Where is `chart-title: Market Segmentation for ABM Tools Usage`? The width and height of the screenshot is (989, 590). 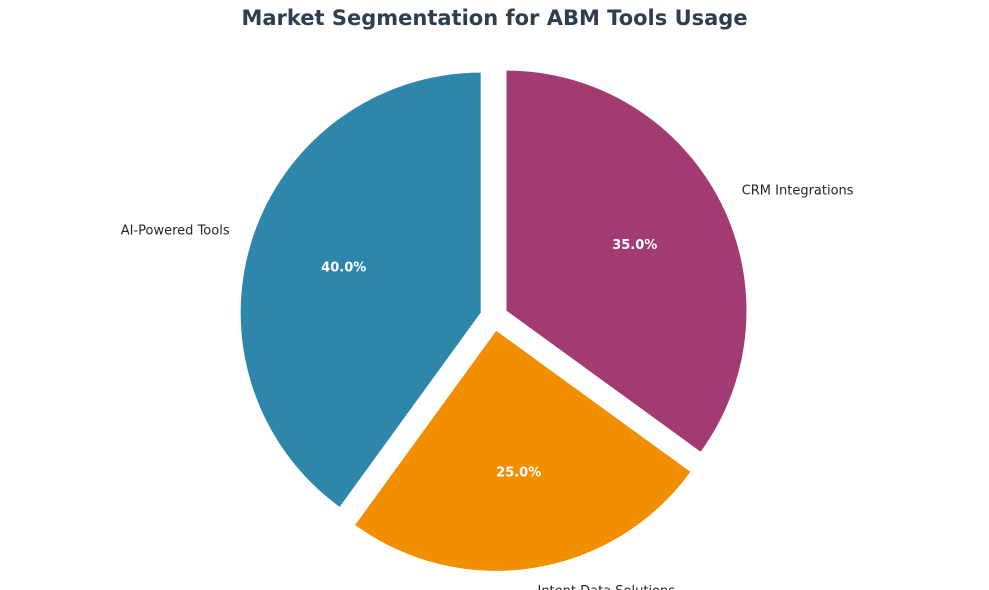 chart-title: Market Segmentation for ABM Tools Usage is located at coordinates (494, 18).